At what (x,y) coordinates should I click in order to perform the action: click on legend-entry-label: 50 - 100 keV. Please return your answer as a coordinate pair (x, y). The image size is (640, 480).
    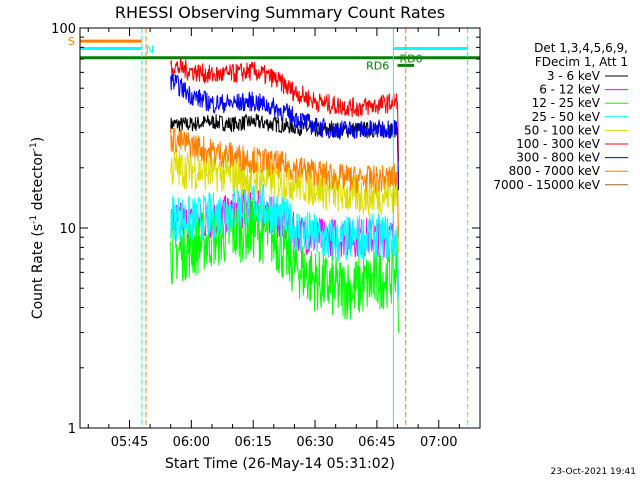
    Looking at the image, I should click on (562, 130).